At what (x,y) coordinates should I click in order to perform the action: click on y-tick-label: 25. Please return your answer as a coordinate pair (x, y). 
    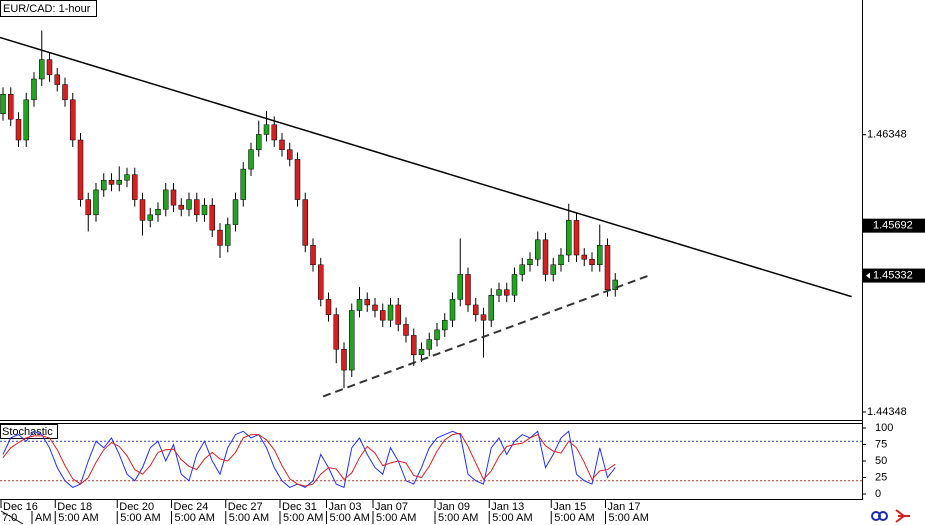
    Looking at the image, I should click on (881, 477).